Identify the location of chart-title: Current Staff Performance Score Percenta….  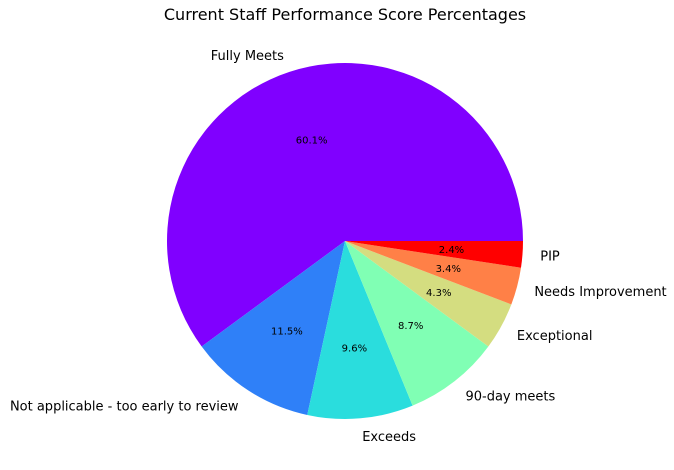
(345, 14).